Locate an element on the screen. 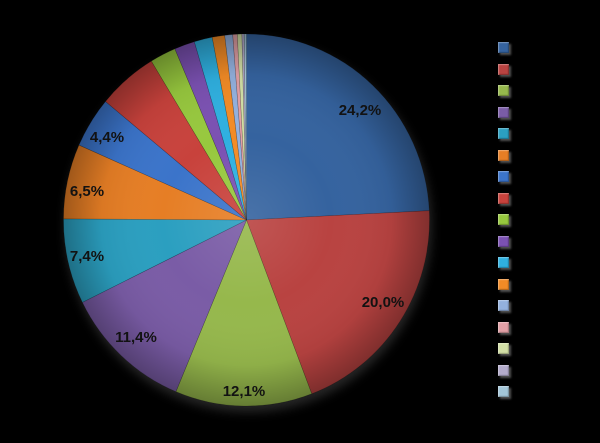  slice-percent-label: 24,2% is located at coordinates (360, 110).